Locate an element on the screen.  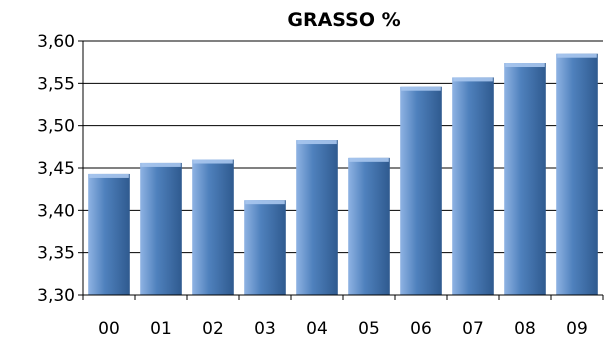
x-tick-label: 00 is located at coordinates (109, 329).